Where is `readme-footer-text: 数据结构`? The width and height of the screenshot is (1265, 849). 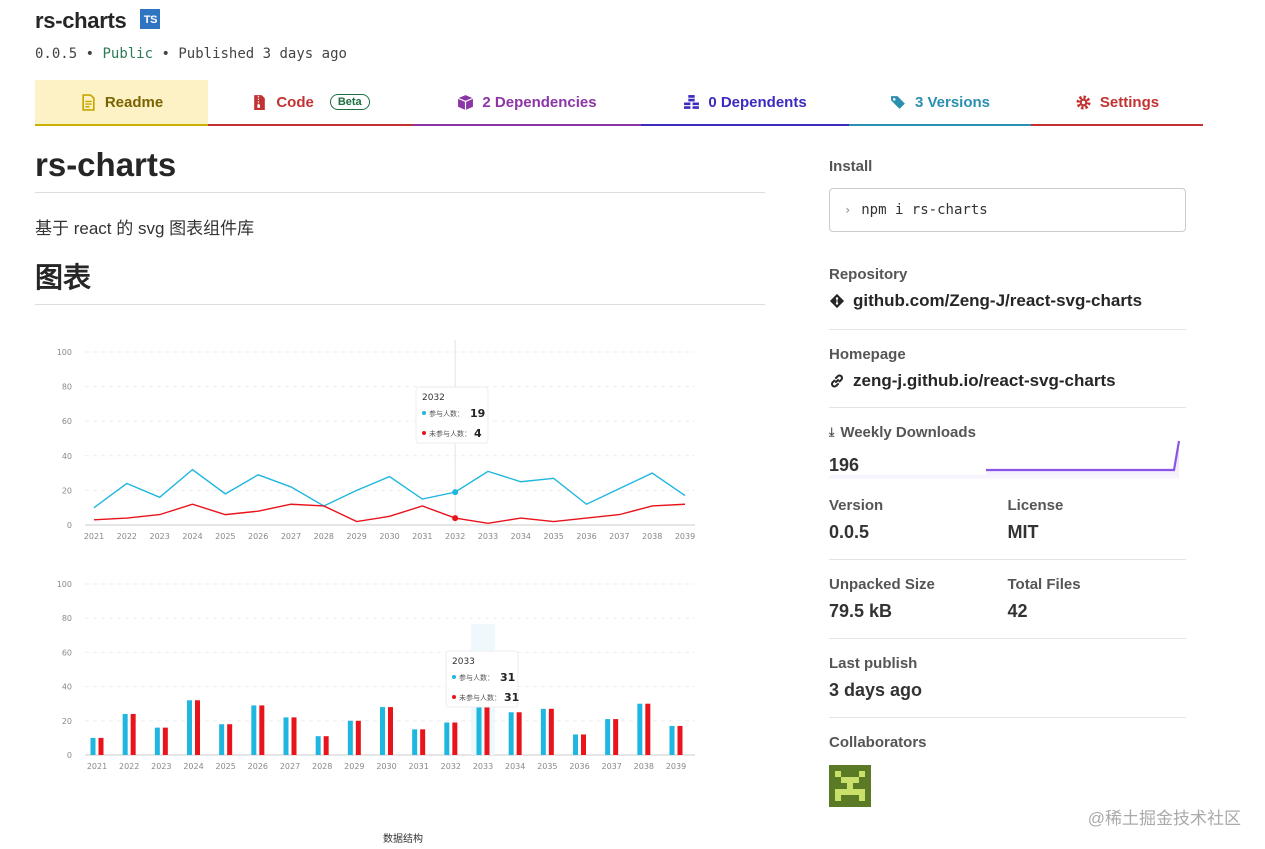 readme-footer-text: 数据结构 is located at coordinates (403, 839).